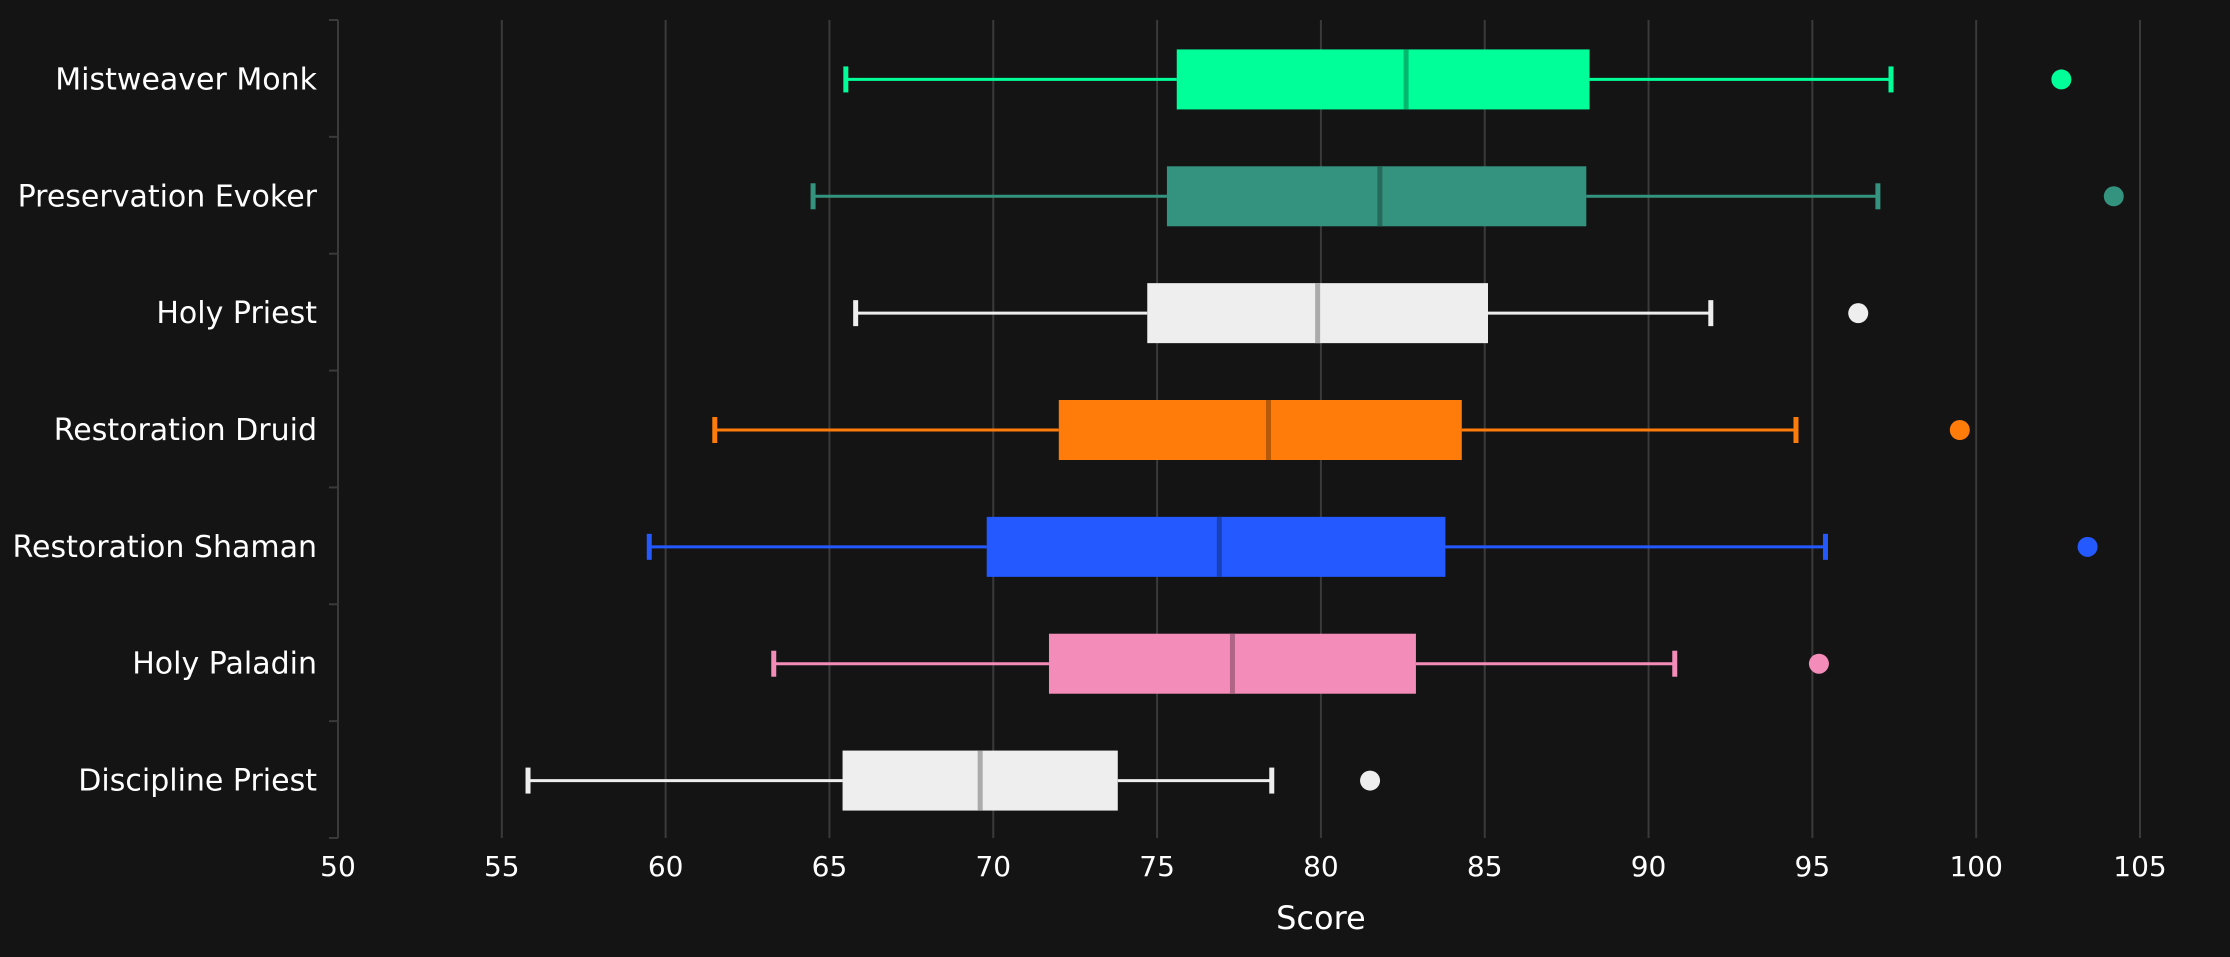 Image resolution: width=2230 pixels, height=957 pixels. Describe the element at coordinates (165, 547) in the screenshot. I see `category-label: Restoration Shaman` at that location.